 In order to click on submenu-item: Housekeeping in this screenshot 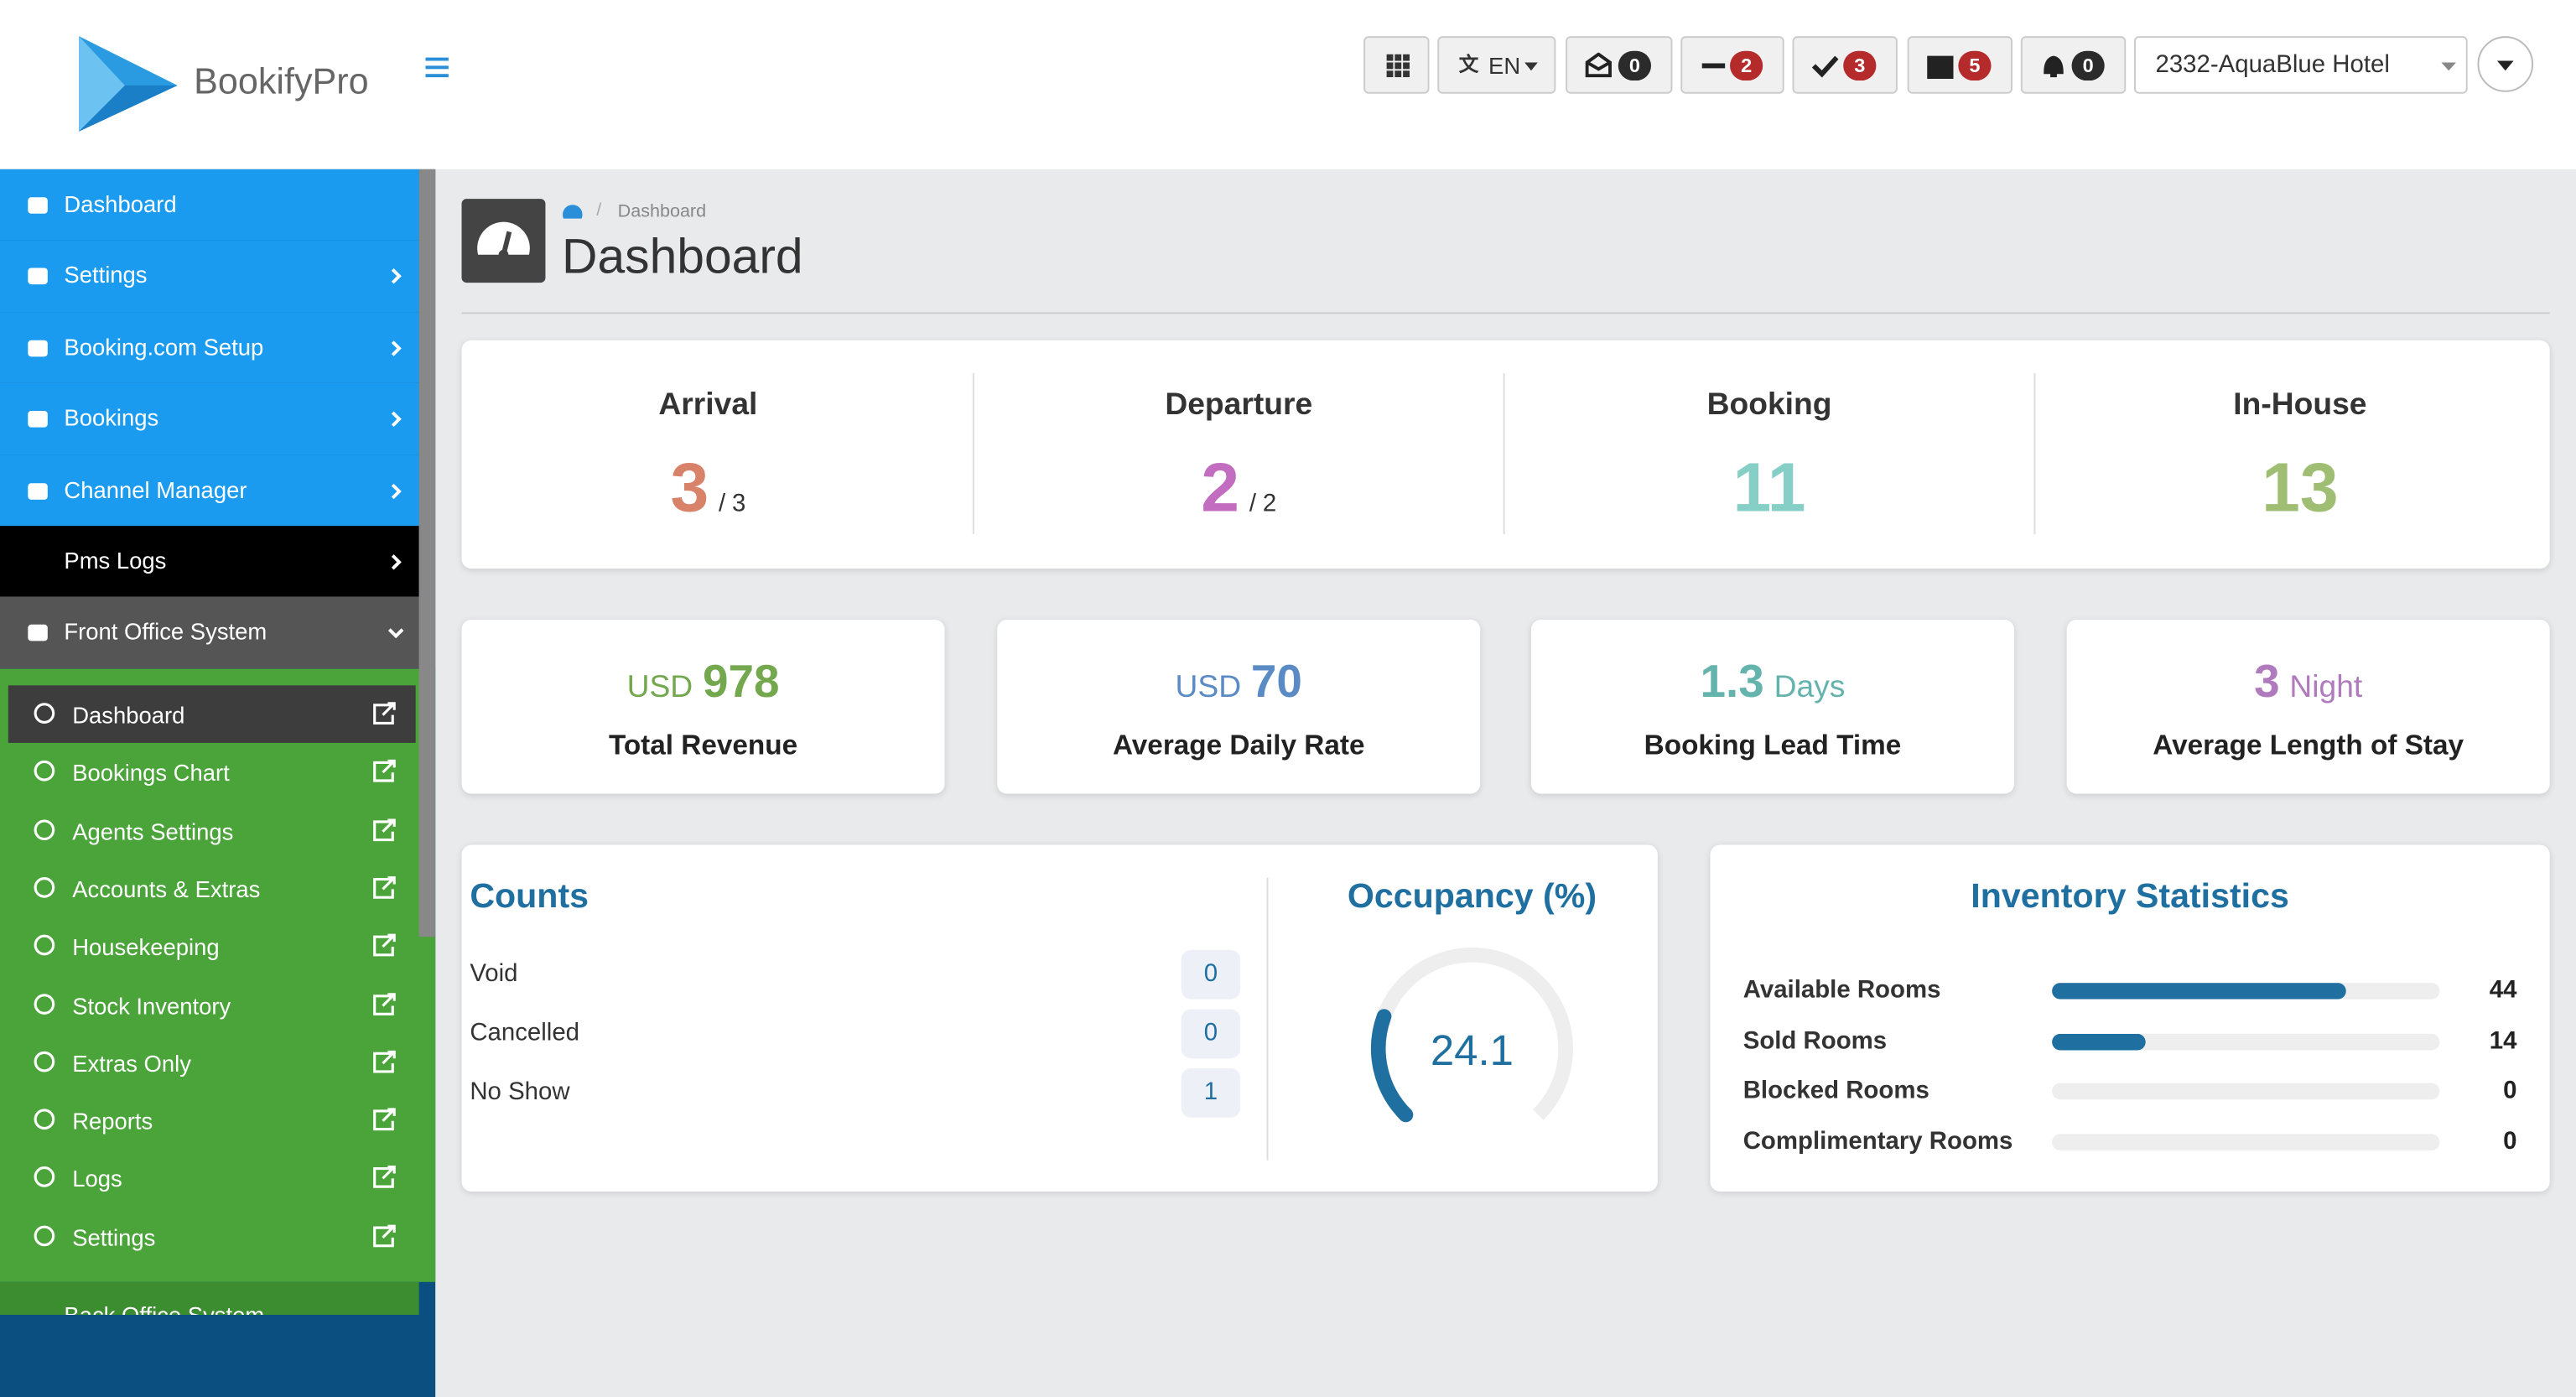, I will do `click(212, 946)`.